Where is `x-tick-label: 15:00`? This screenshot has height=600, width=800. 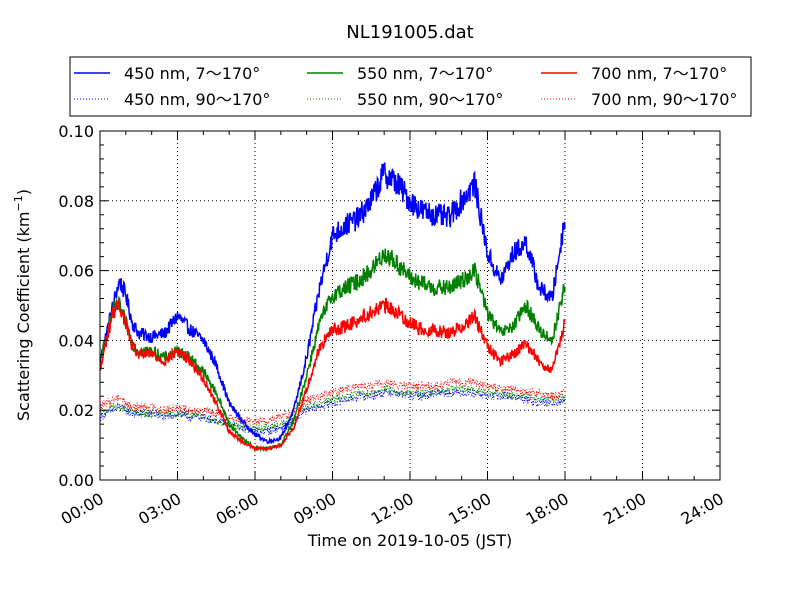
x-tick-label: 15:00 is located at coordinates (469, 509).